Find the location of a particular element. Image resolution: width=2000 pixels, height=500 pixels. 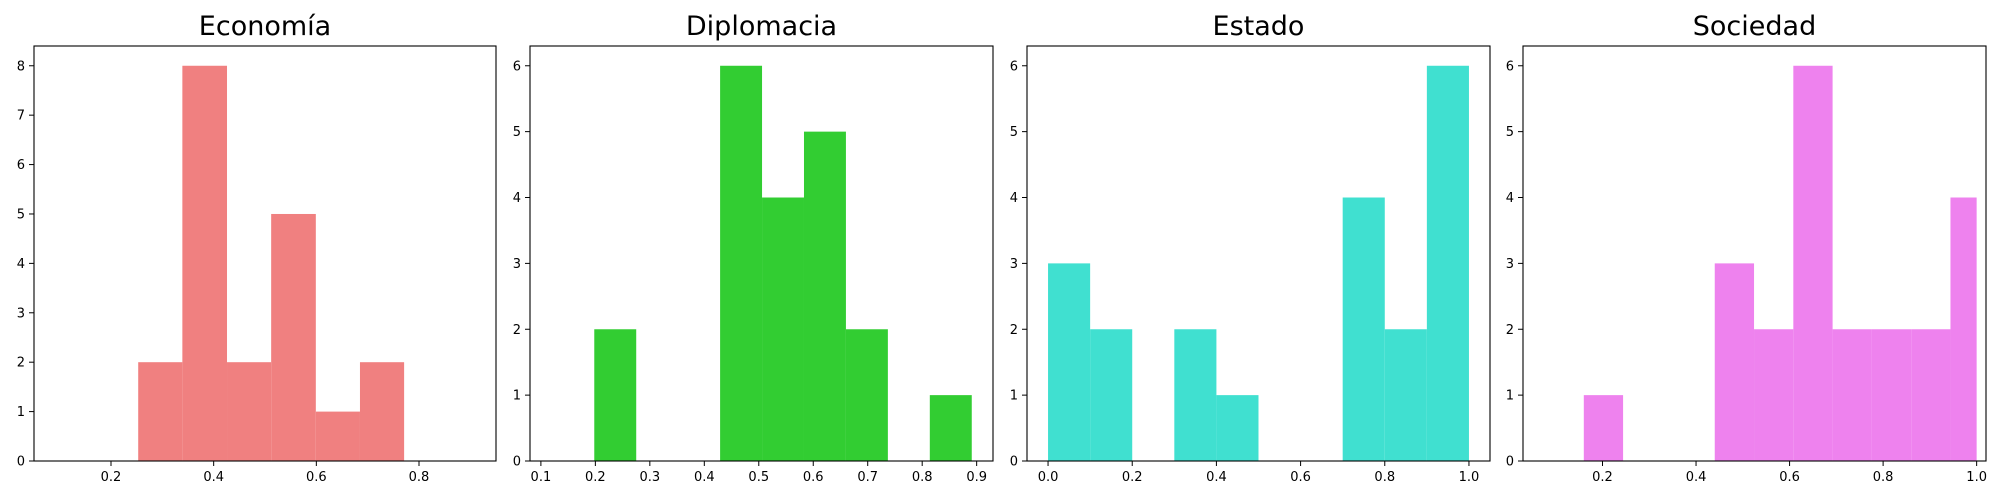

y-tick-label: 8 is located at coordinates (21, 66).